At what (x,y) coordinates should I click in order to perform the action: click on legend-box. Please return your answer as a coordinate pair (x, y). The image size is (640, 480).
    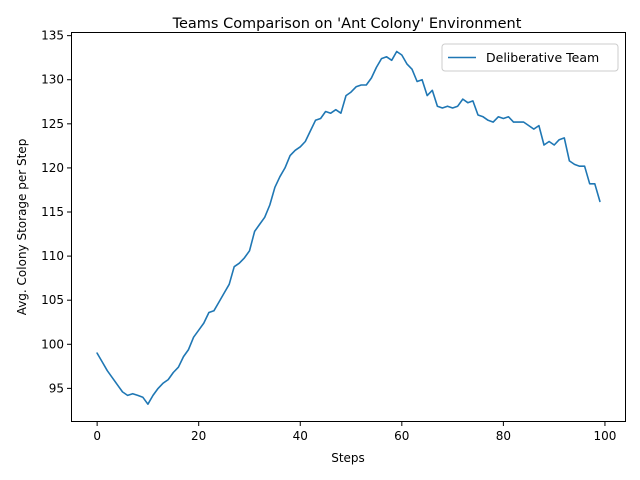
    Looking at the image, I should click on (530, 57).